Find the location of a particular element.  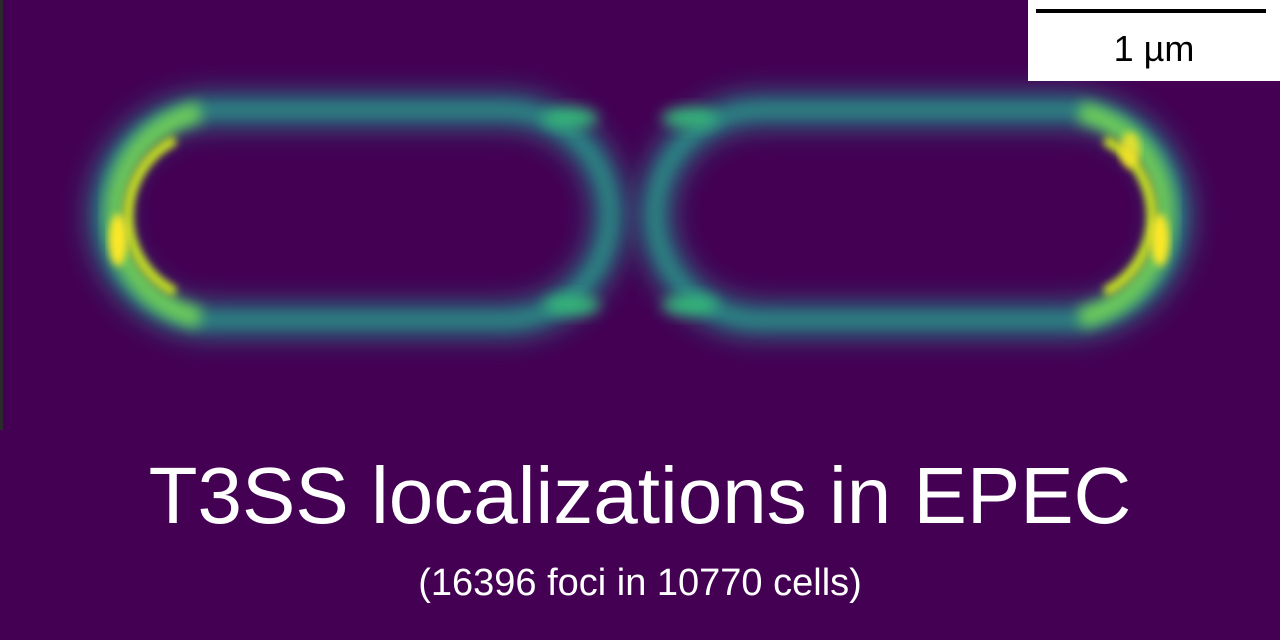

scale-bar-line is located at coordinates (1151, 11).